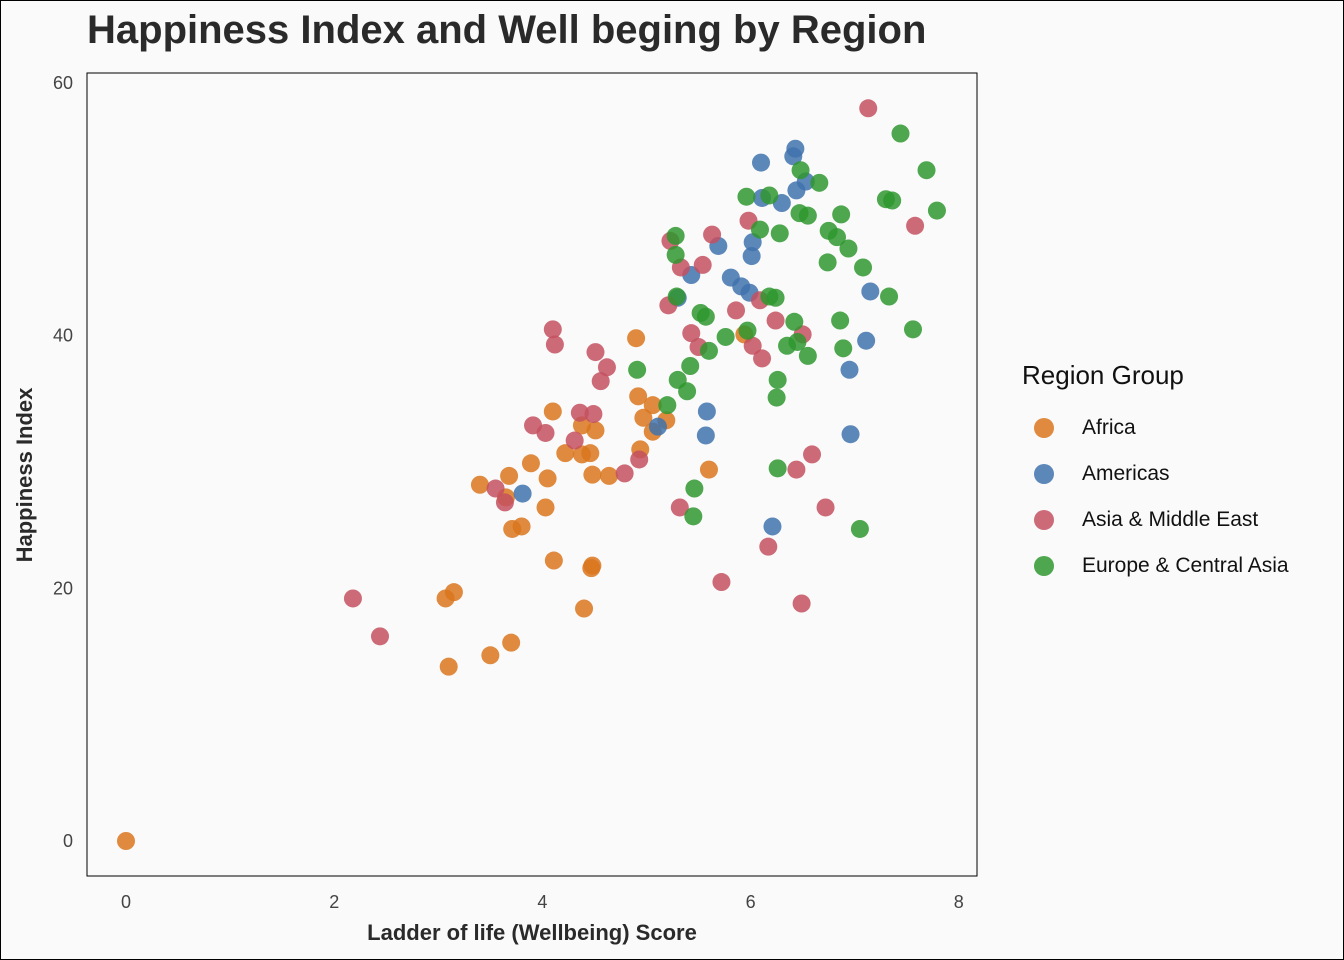 This screenshot has width=1344, height=960. I want to click on legend-label: Europe & Central Asia, so click(1185, 565).